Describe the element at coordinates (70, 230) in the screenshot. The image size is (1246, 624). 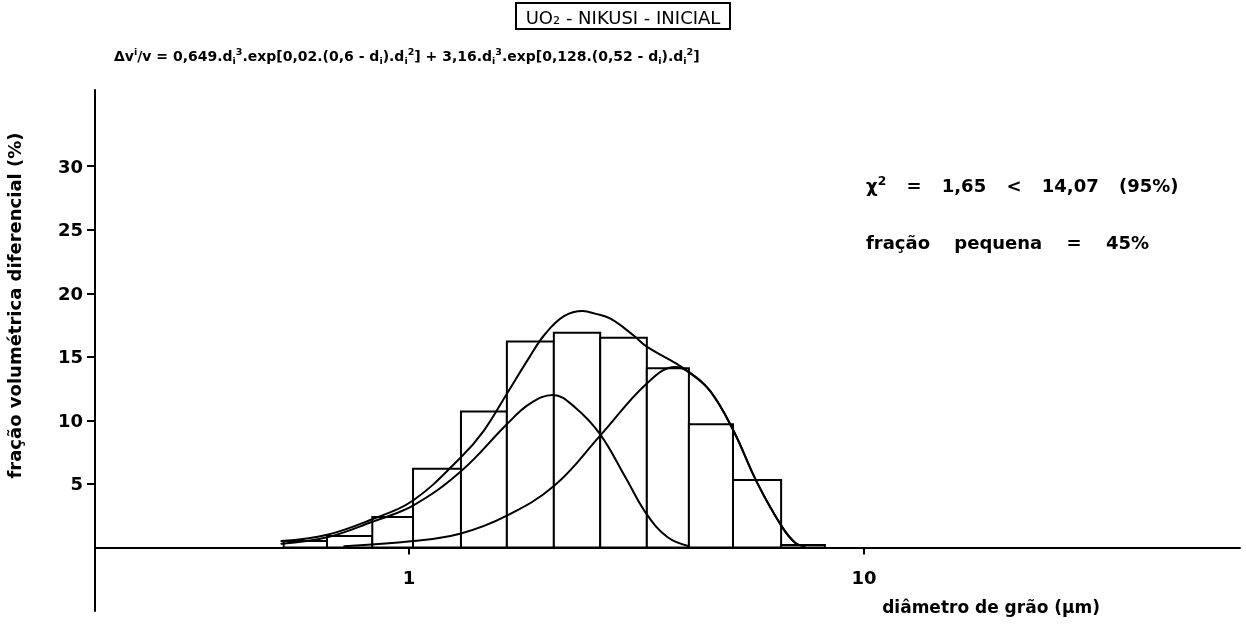
I see `y-tick-label: 25` at that location.